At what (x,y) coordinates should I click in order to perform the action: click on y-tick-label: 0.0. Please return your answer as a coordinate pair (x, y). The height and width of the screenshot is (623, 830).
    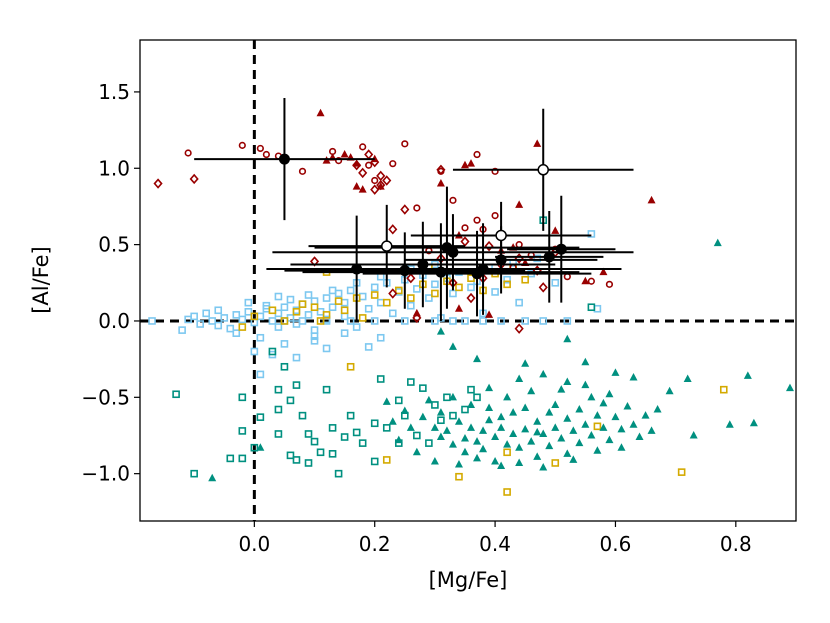
    Looking at the image, I should click on (114, 321).